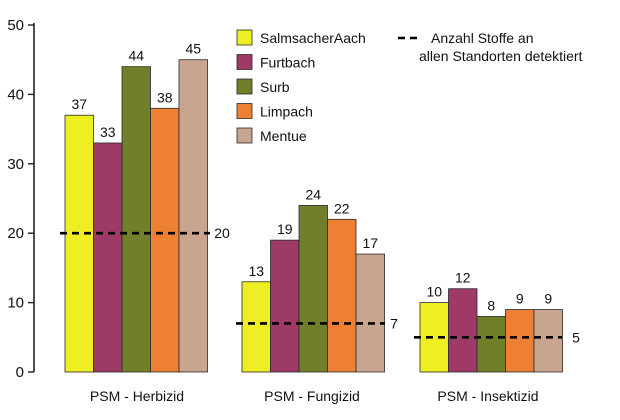  I want to click on legend-label: Surb, so click(275, 87).